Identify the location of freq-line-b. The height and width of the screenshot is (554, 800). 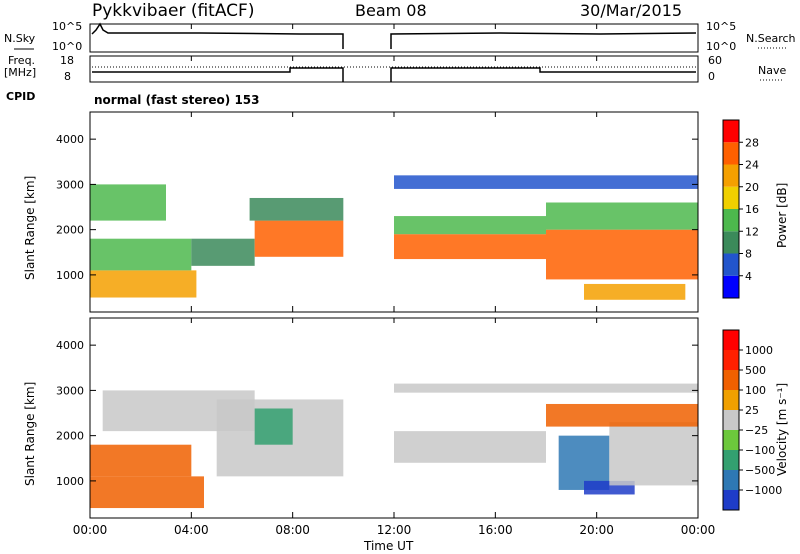
(543, 74).